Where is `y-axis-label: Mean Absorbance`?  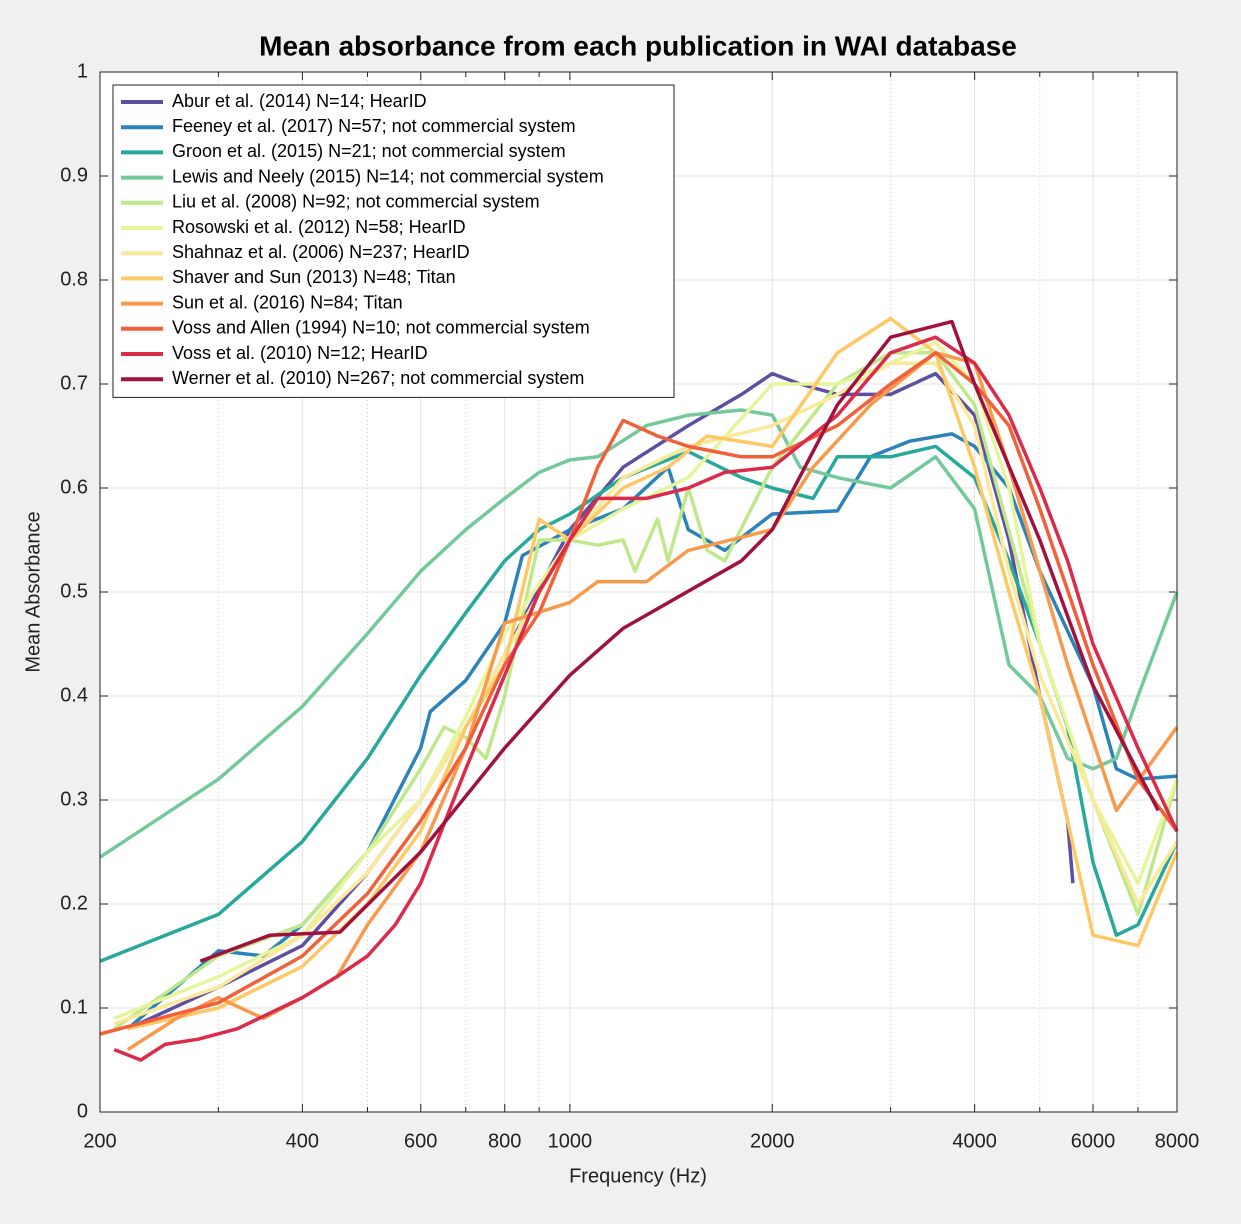
y-axis-label: Mean Absorbance is located at coordinates (33, 591).